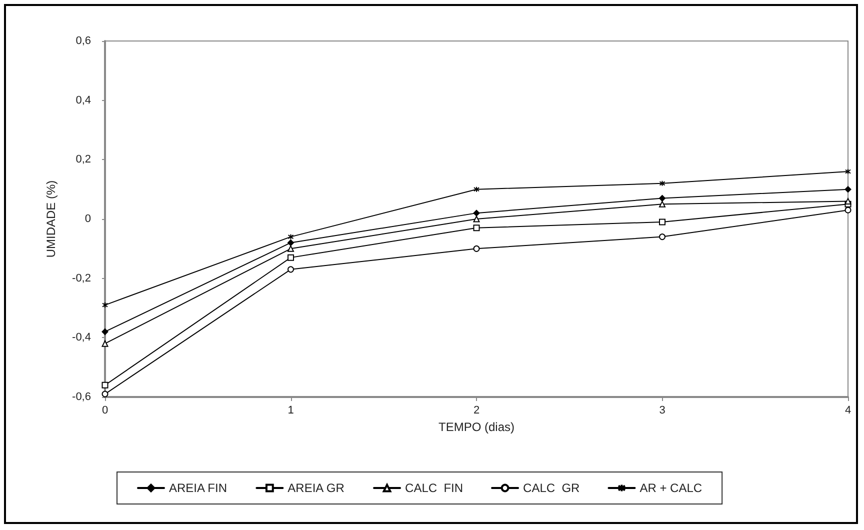 Image resolution: width=864 pixels, height=530 pixels. I want to click on y-tick-label: -0,6, so click(81, 397).